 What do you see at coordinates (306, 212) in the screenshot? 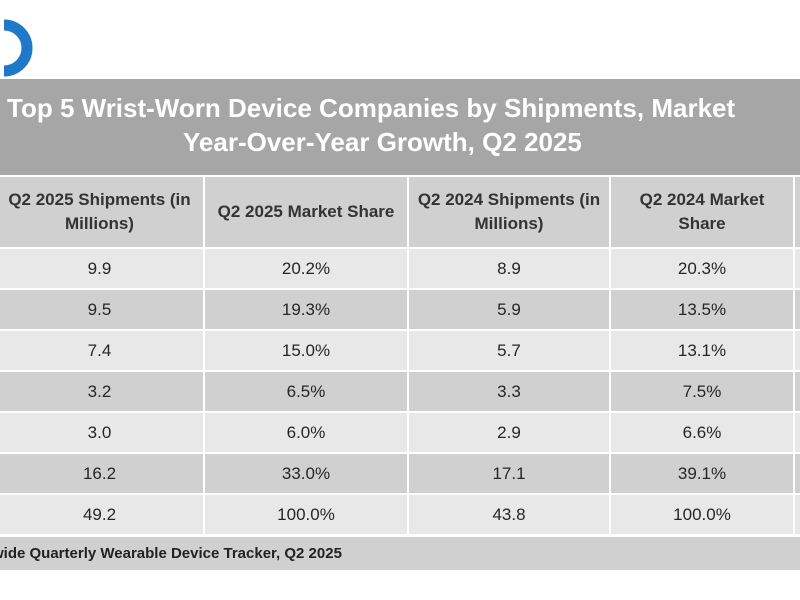
I see `column-header-q2-2025-share: Q2 2025 Market Share` at bounding box center [306, 212].